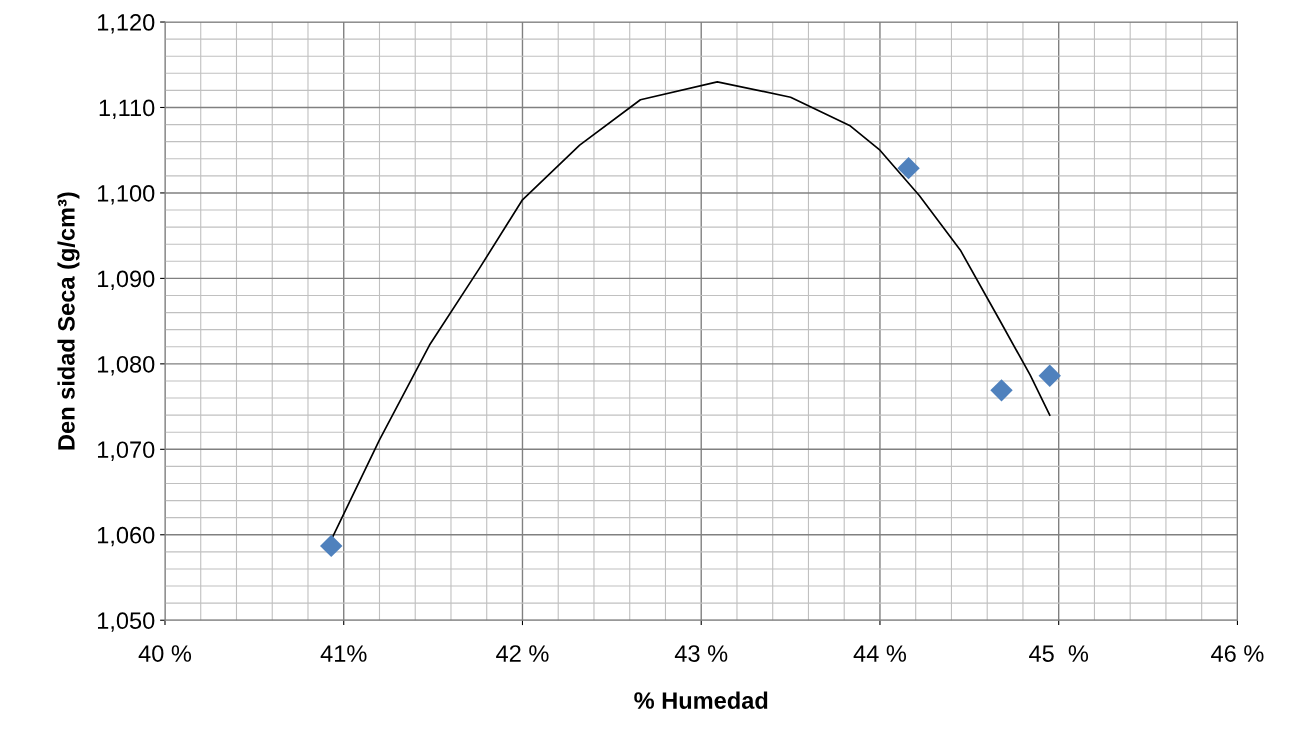 This screenshot has height=734, width=1289. I want to click on x-tick-label: 43 %, so click(701, 653).